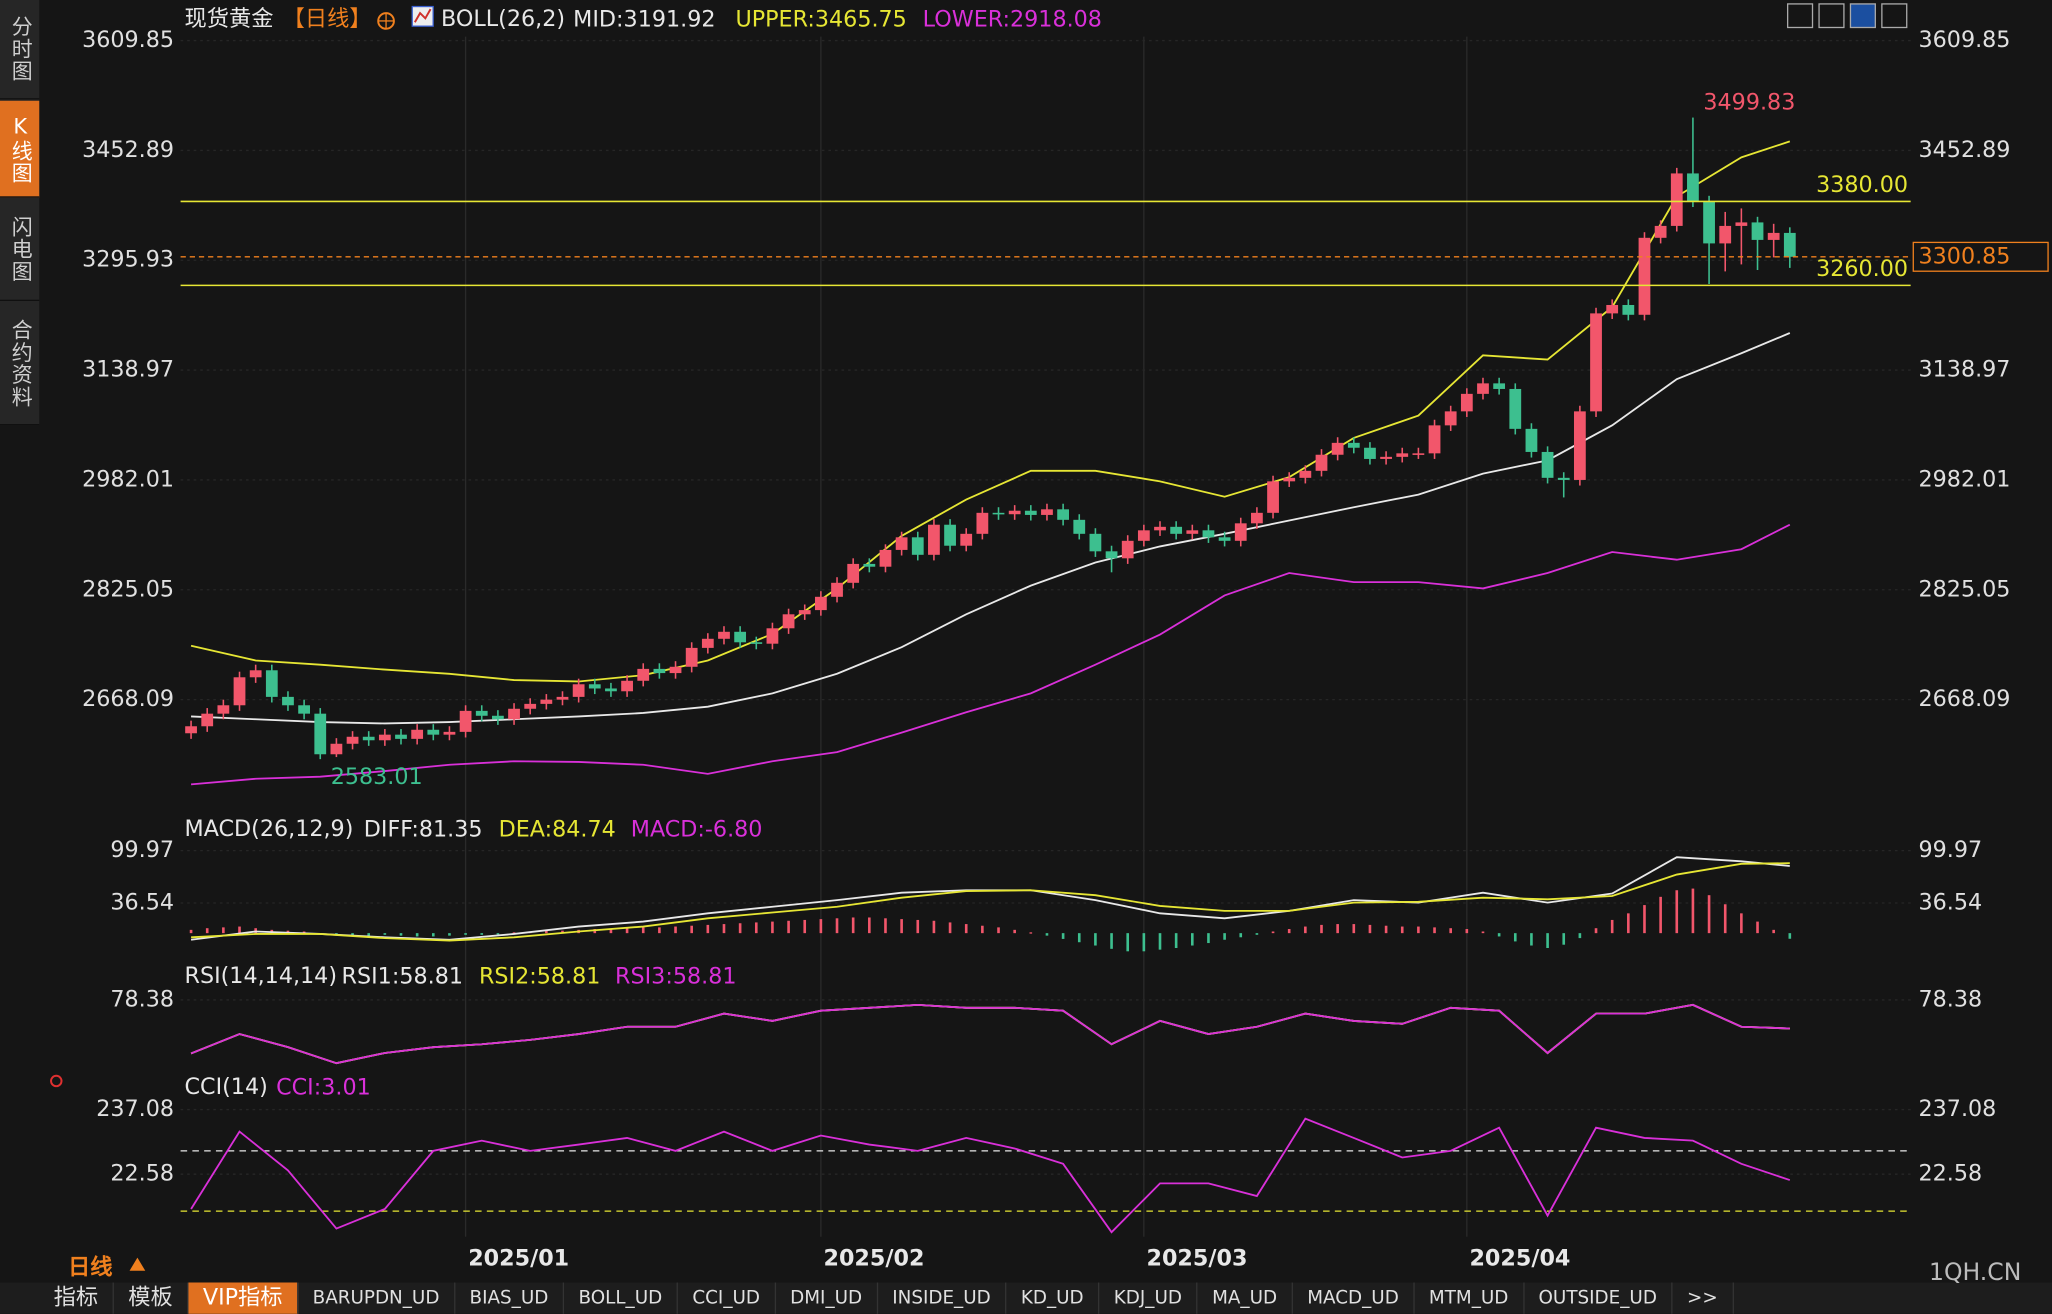 The height and width of the screenshot is (1314, 2052). I want to click on y-tick-label-right: 22.58, so click(1951, 1174).